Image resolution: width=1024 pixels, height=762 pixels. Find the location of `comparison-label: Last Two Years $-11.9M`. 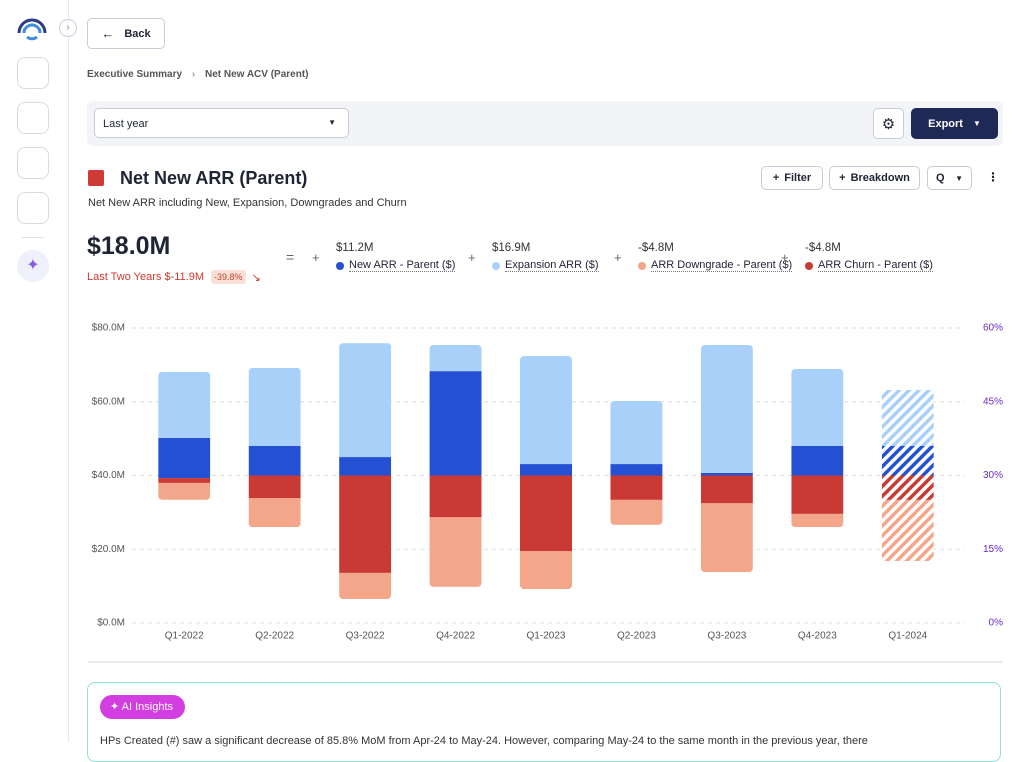

comparison-label: Last Two Years $-11.9M is located at coordinates (145, 277).